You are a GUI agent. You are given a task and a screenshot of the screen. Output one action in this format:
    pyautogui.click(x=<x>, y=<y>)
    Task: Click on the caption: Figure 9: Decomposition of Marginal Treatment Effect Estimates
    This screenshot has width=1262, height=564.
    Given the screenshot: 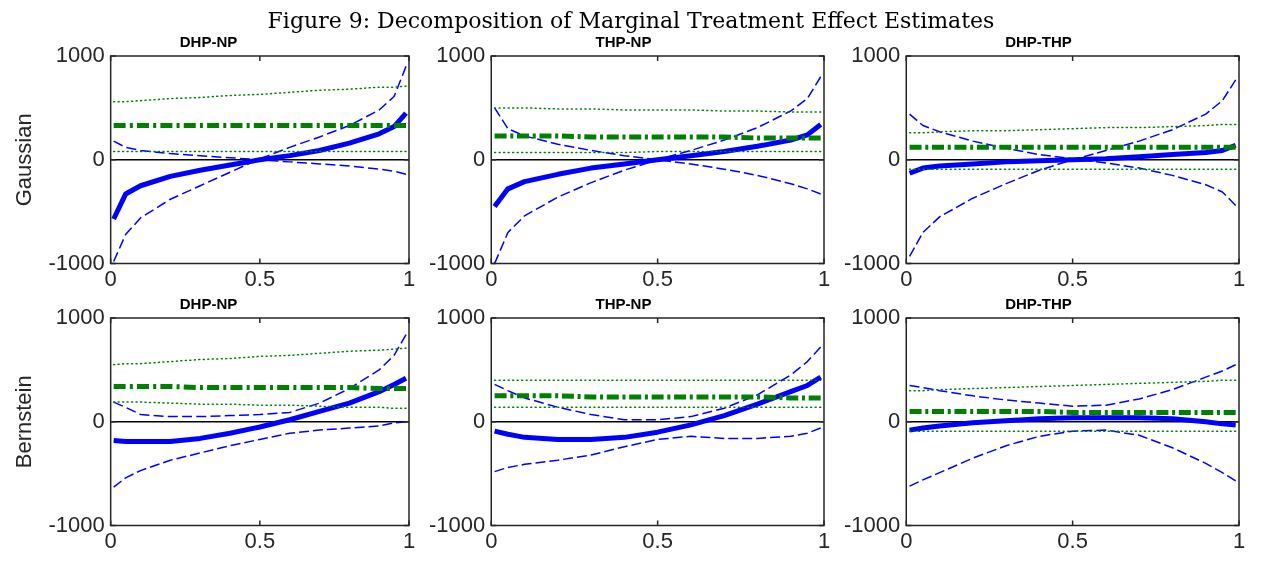 What is the action you would take?
    pyautogui.click(x=631, y=21)
    